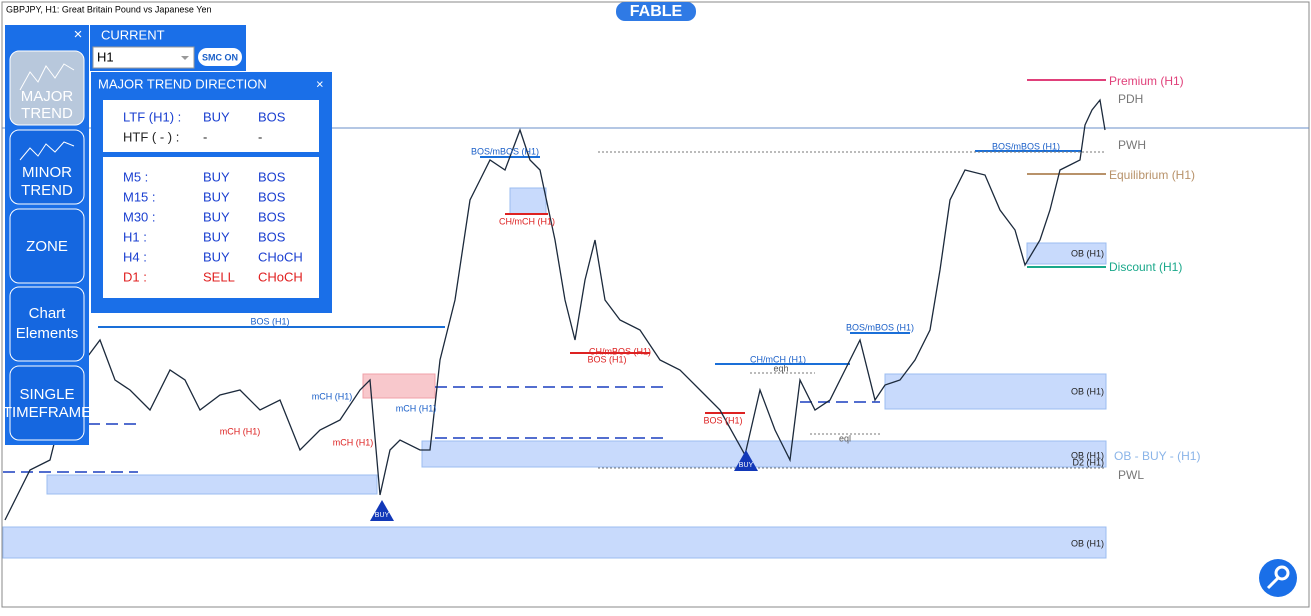  Describe the element at coordinates (48, 313) in the screenshot. I see `button-label: Chart` at that location.